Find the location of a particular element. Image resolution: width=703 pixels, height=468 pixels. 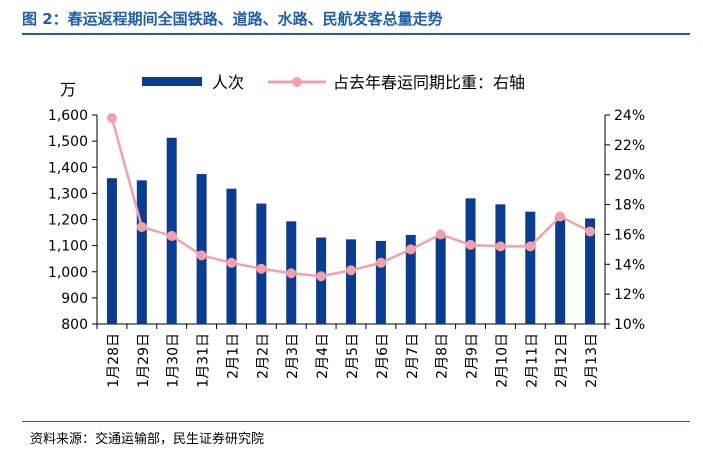

x-tick-label: 2月6日 is located at coordinates (383, 356).